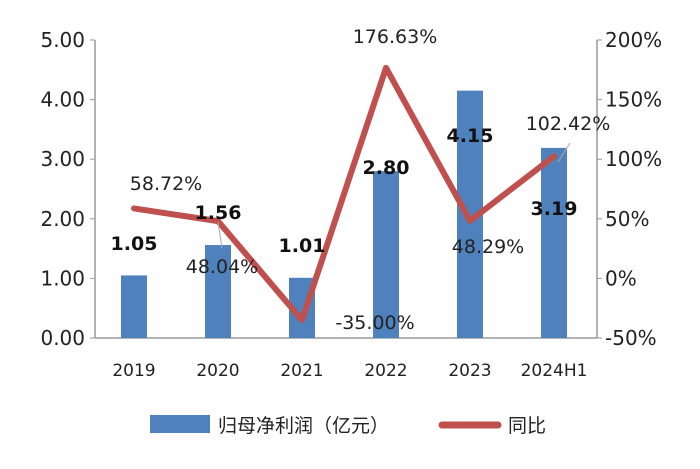 The width and height of the screenshot is (700, 469). What do you see at coordinates (386, 168) in the screenshot?
I see `bar-value-label: 2.80` at bounding box center [386, 168].